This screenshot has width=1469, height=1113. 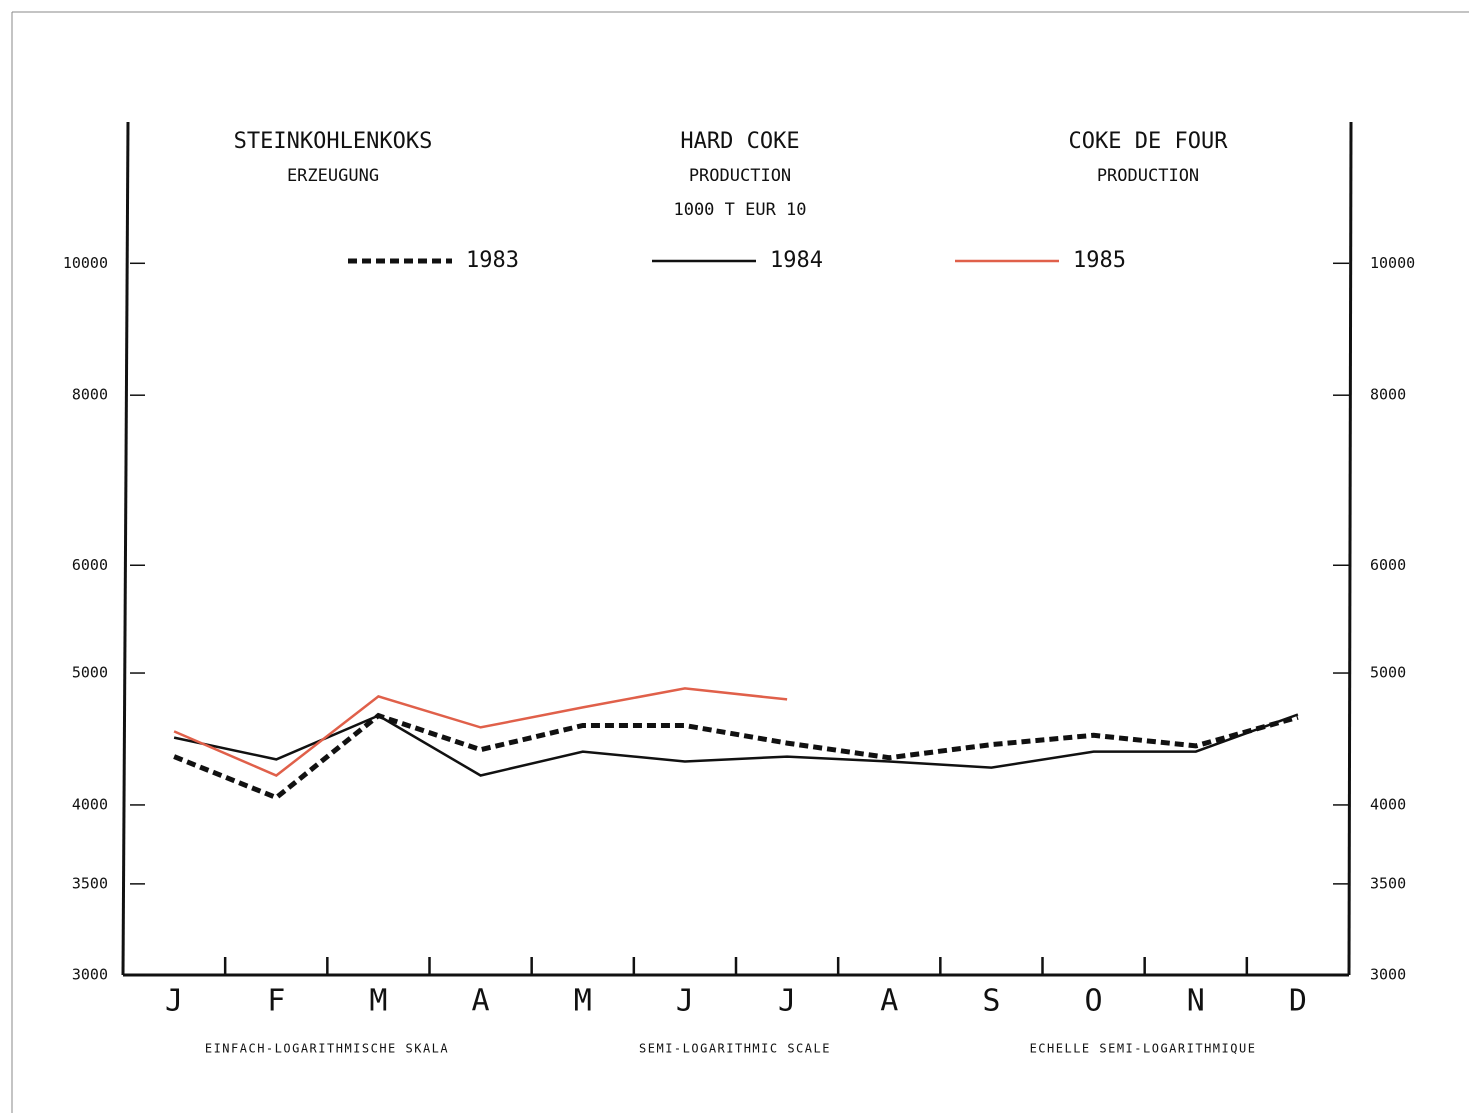 I want to click on title: 1000 T EUR 10, so click(x=739, y=210).